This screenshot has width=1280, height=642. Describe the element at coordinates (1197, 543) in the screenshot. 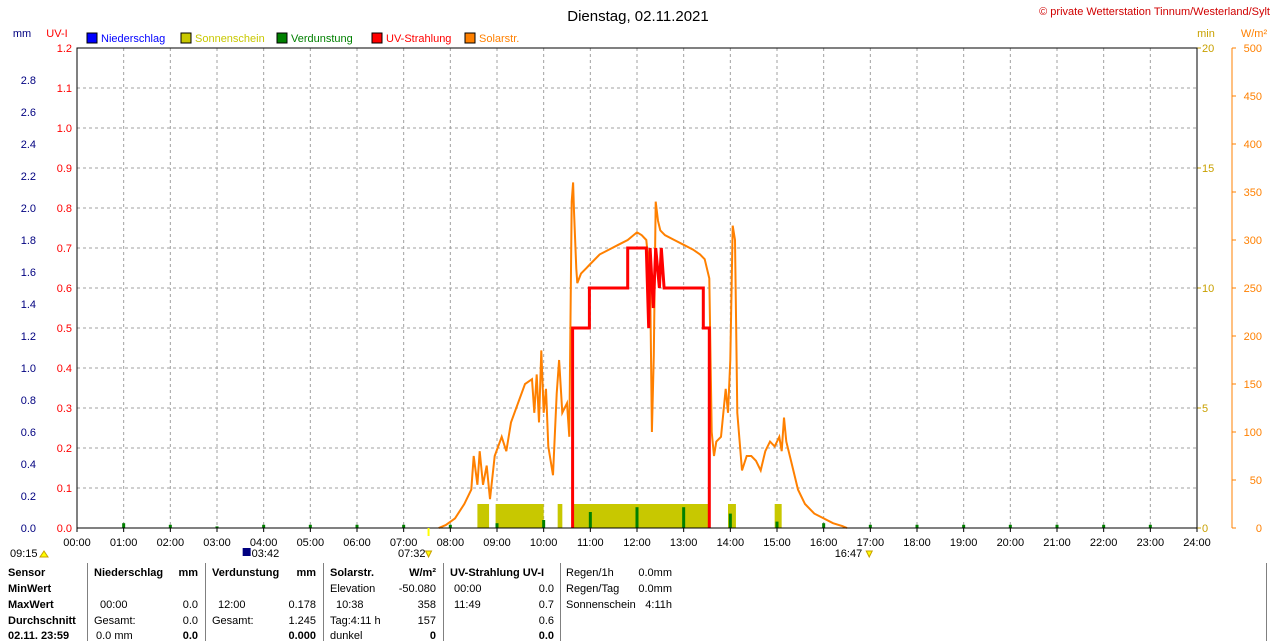

I see `x-tick-label: 24:00` at that location.